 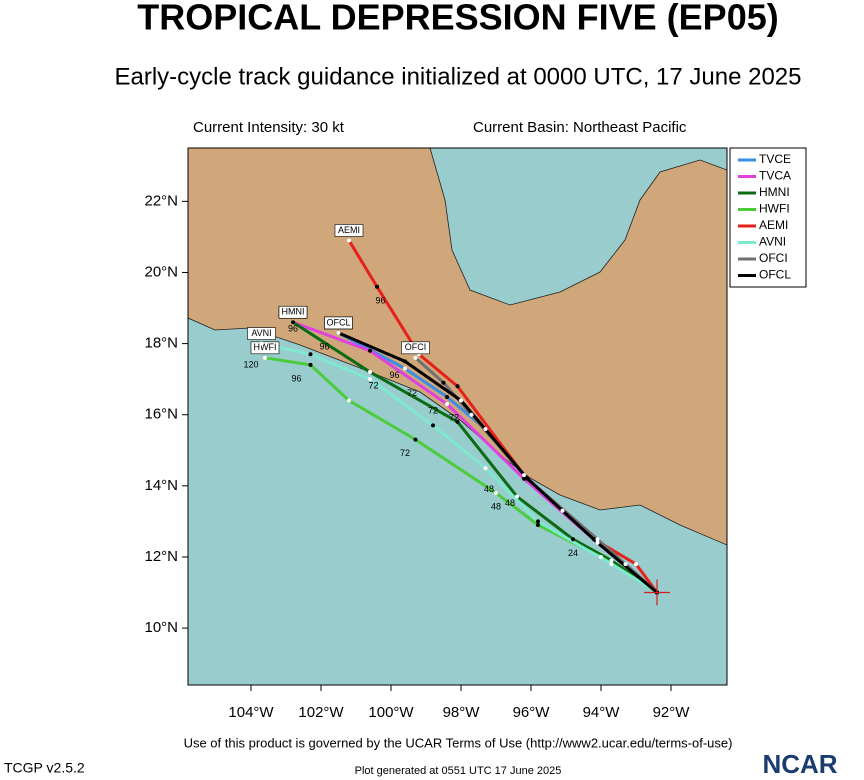 I want to click on y-tick-label: 20°N, so click(x=161, y=271).